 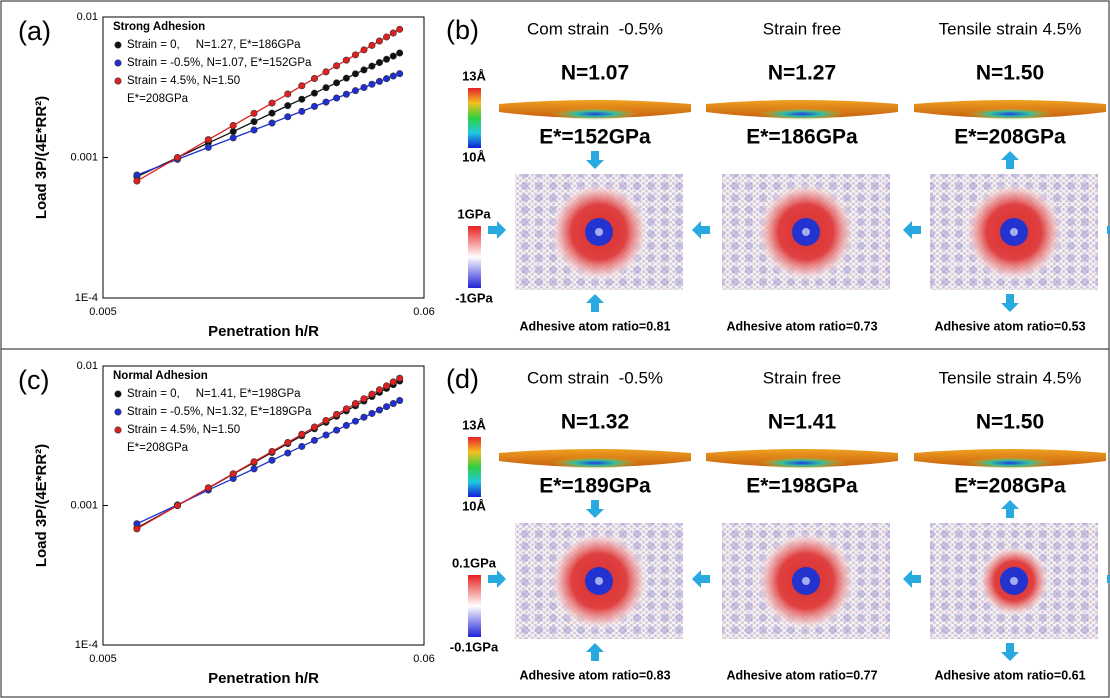 I want to click on modulus-label: E*=189GPa, so click(x=595, y=486).